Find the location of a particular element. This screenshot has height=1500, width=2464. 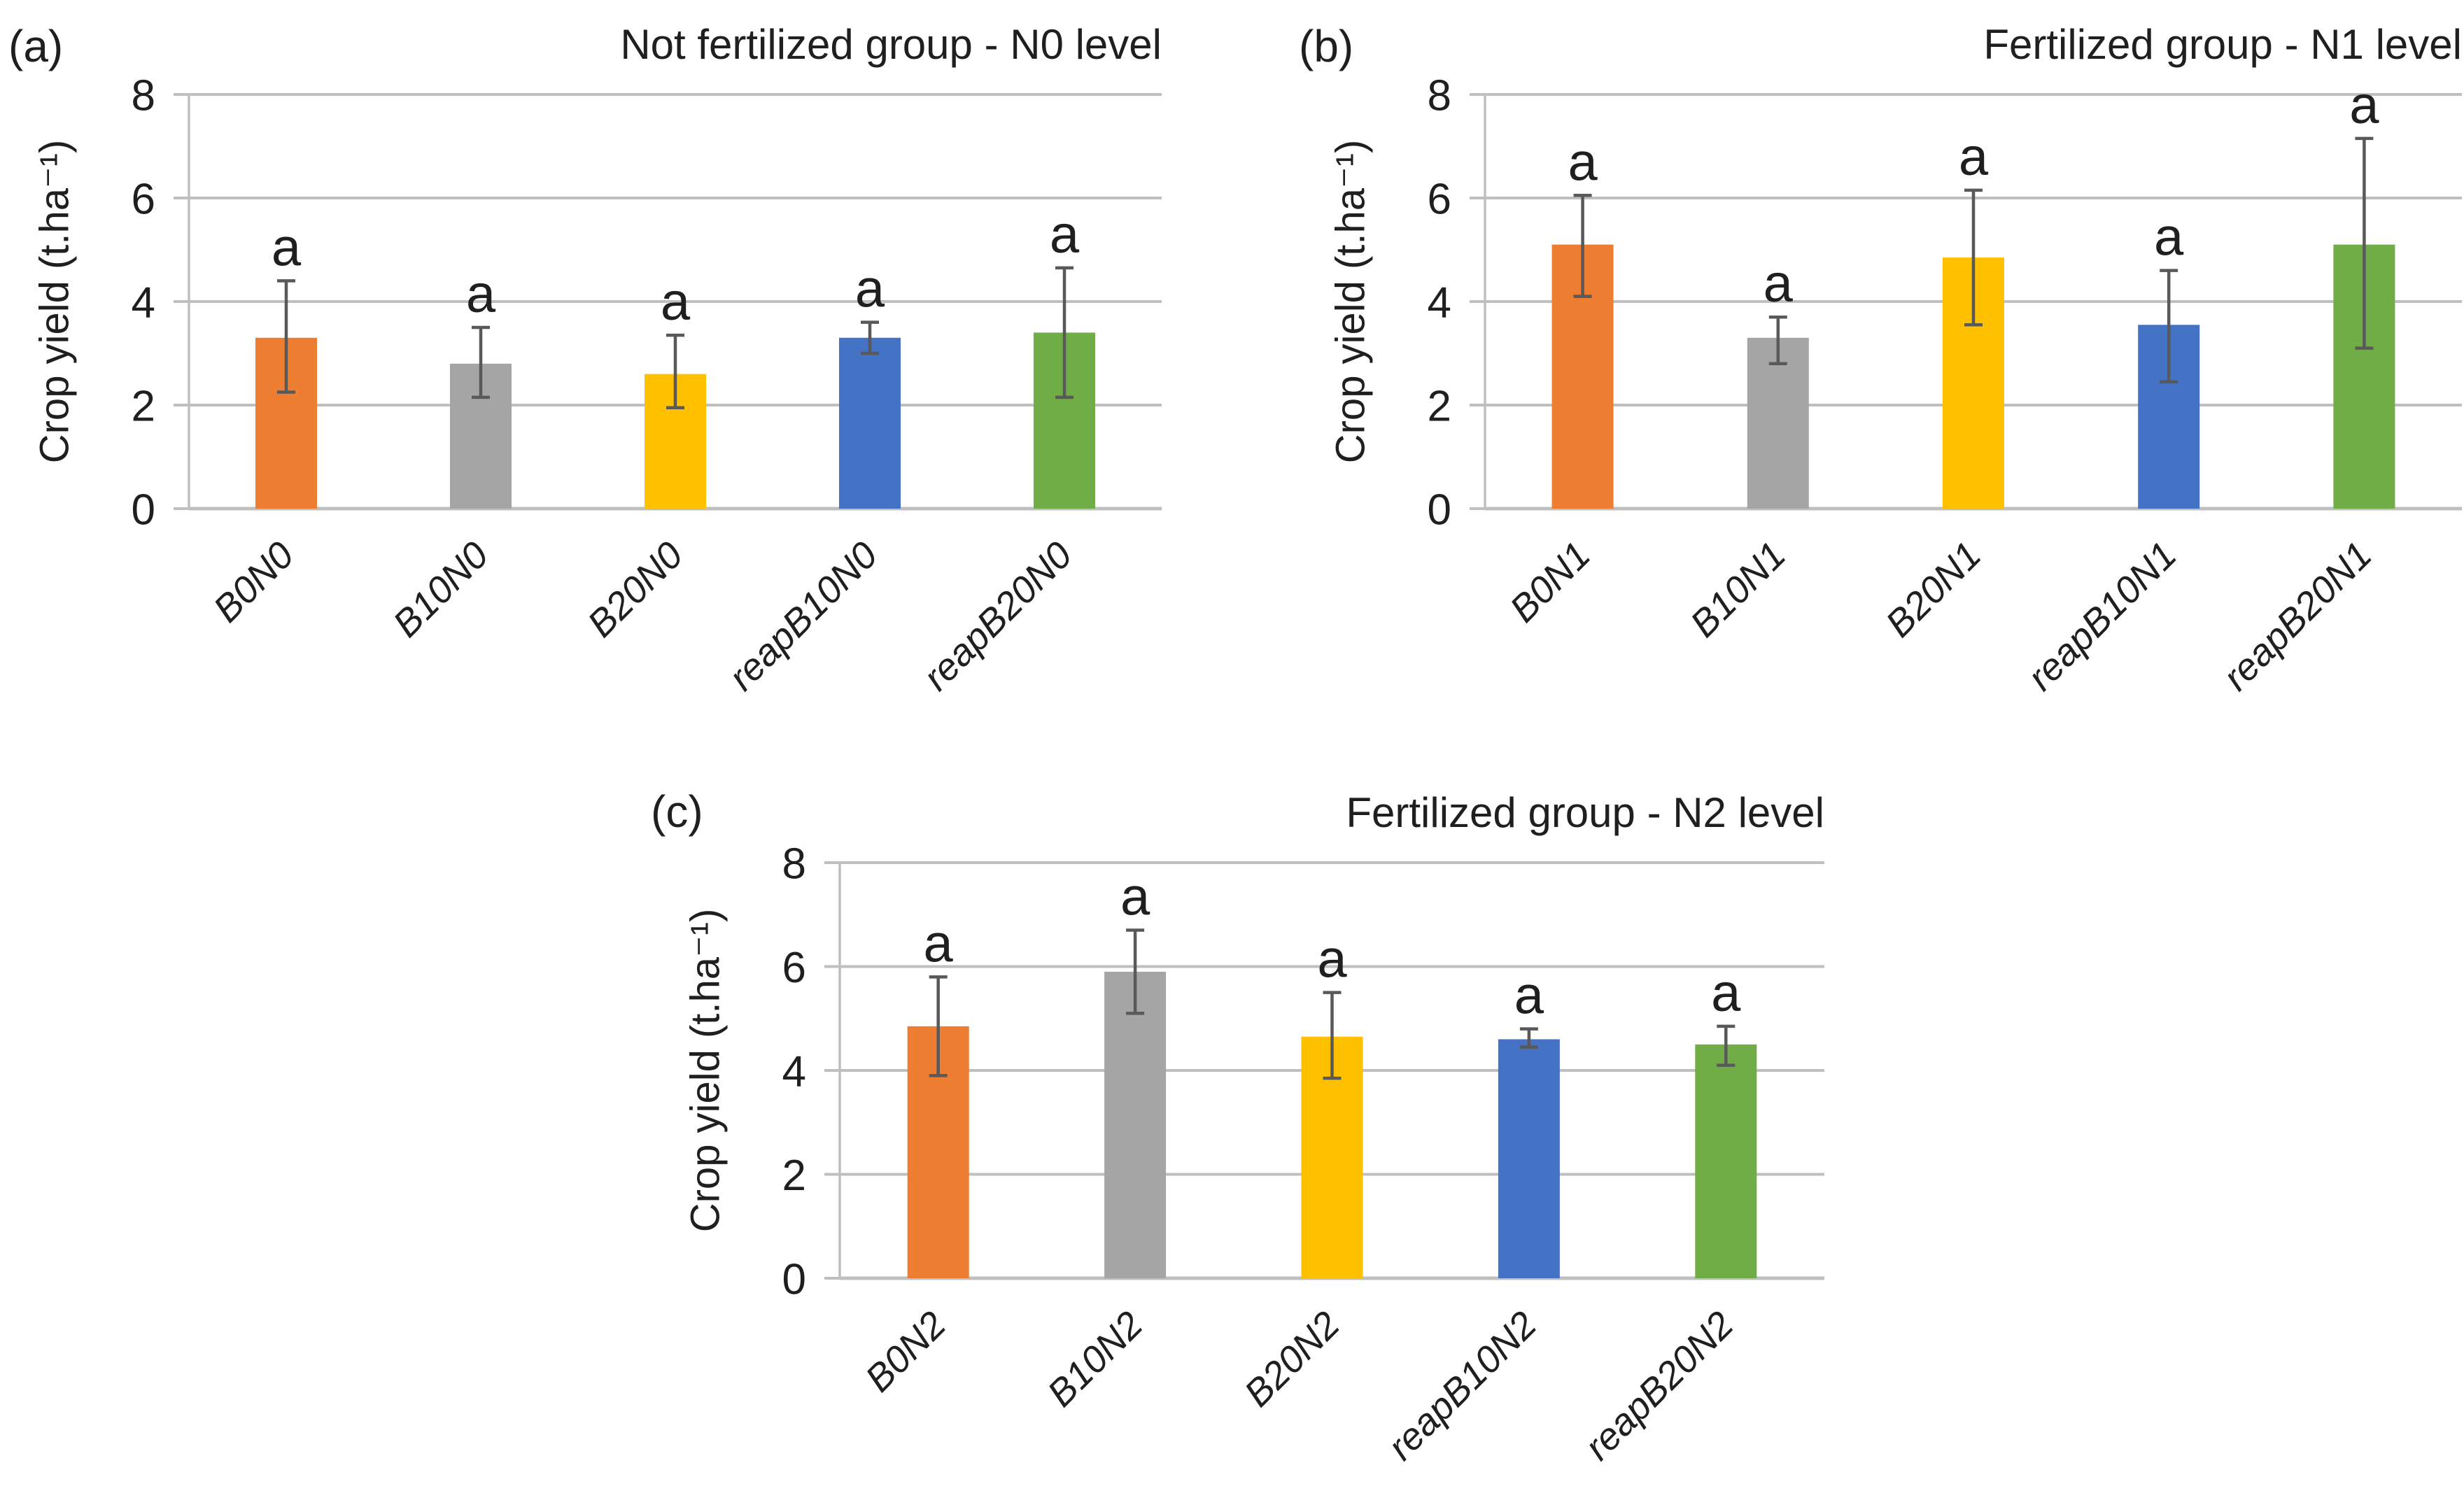

x-category-label-reapB10N0: reapB10N0 is located at coordinates (803, 616).